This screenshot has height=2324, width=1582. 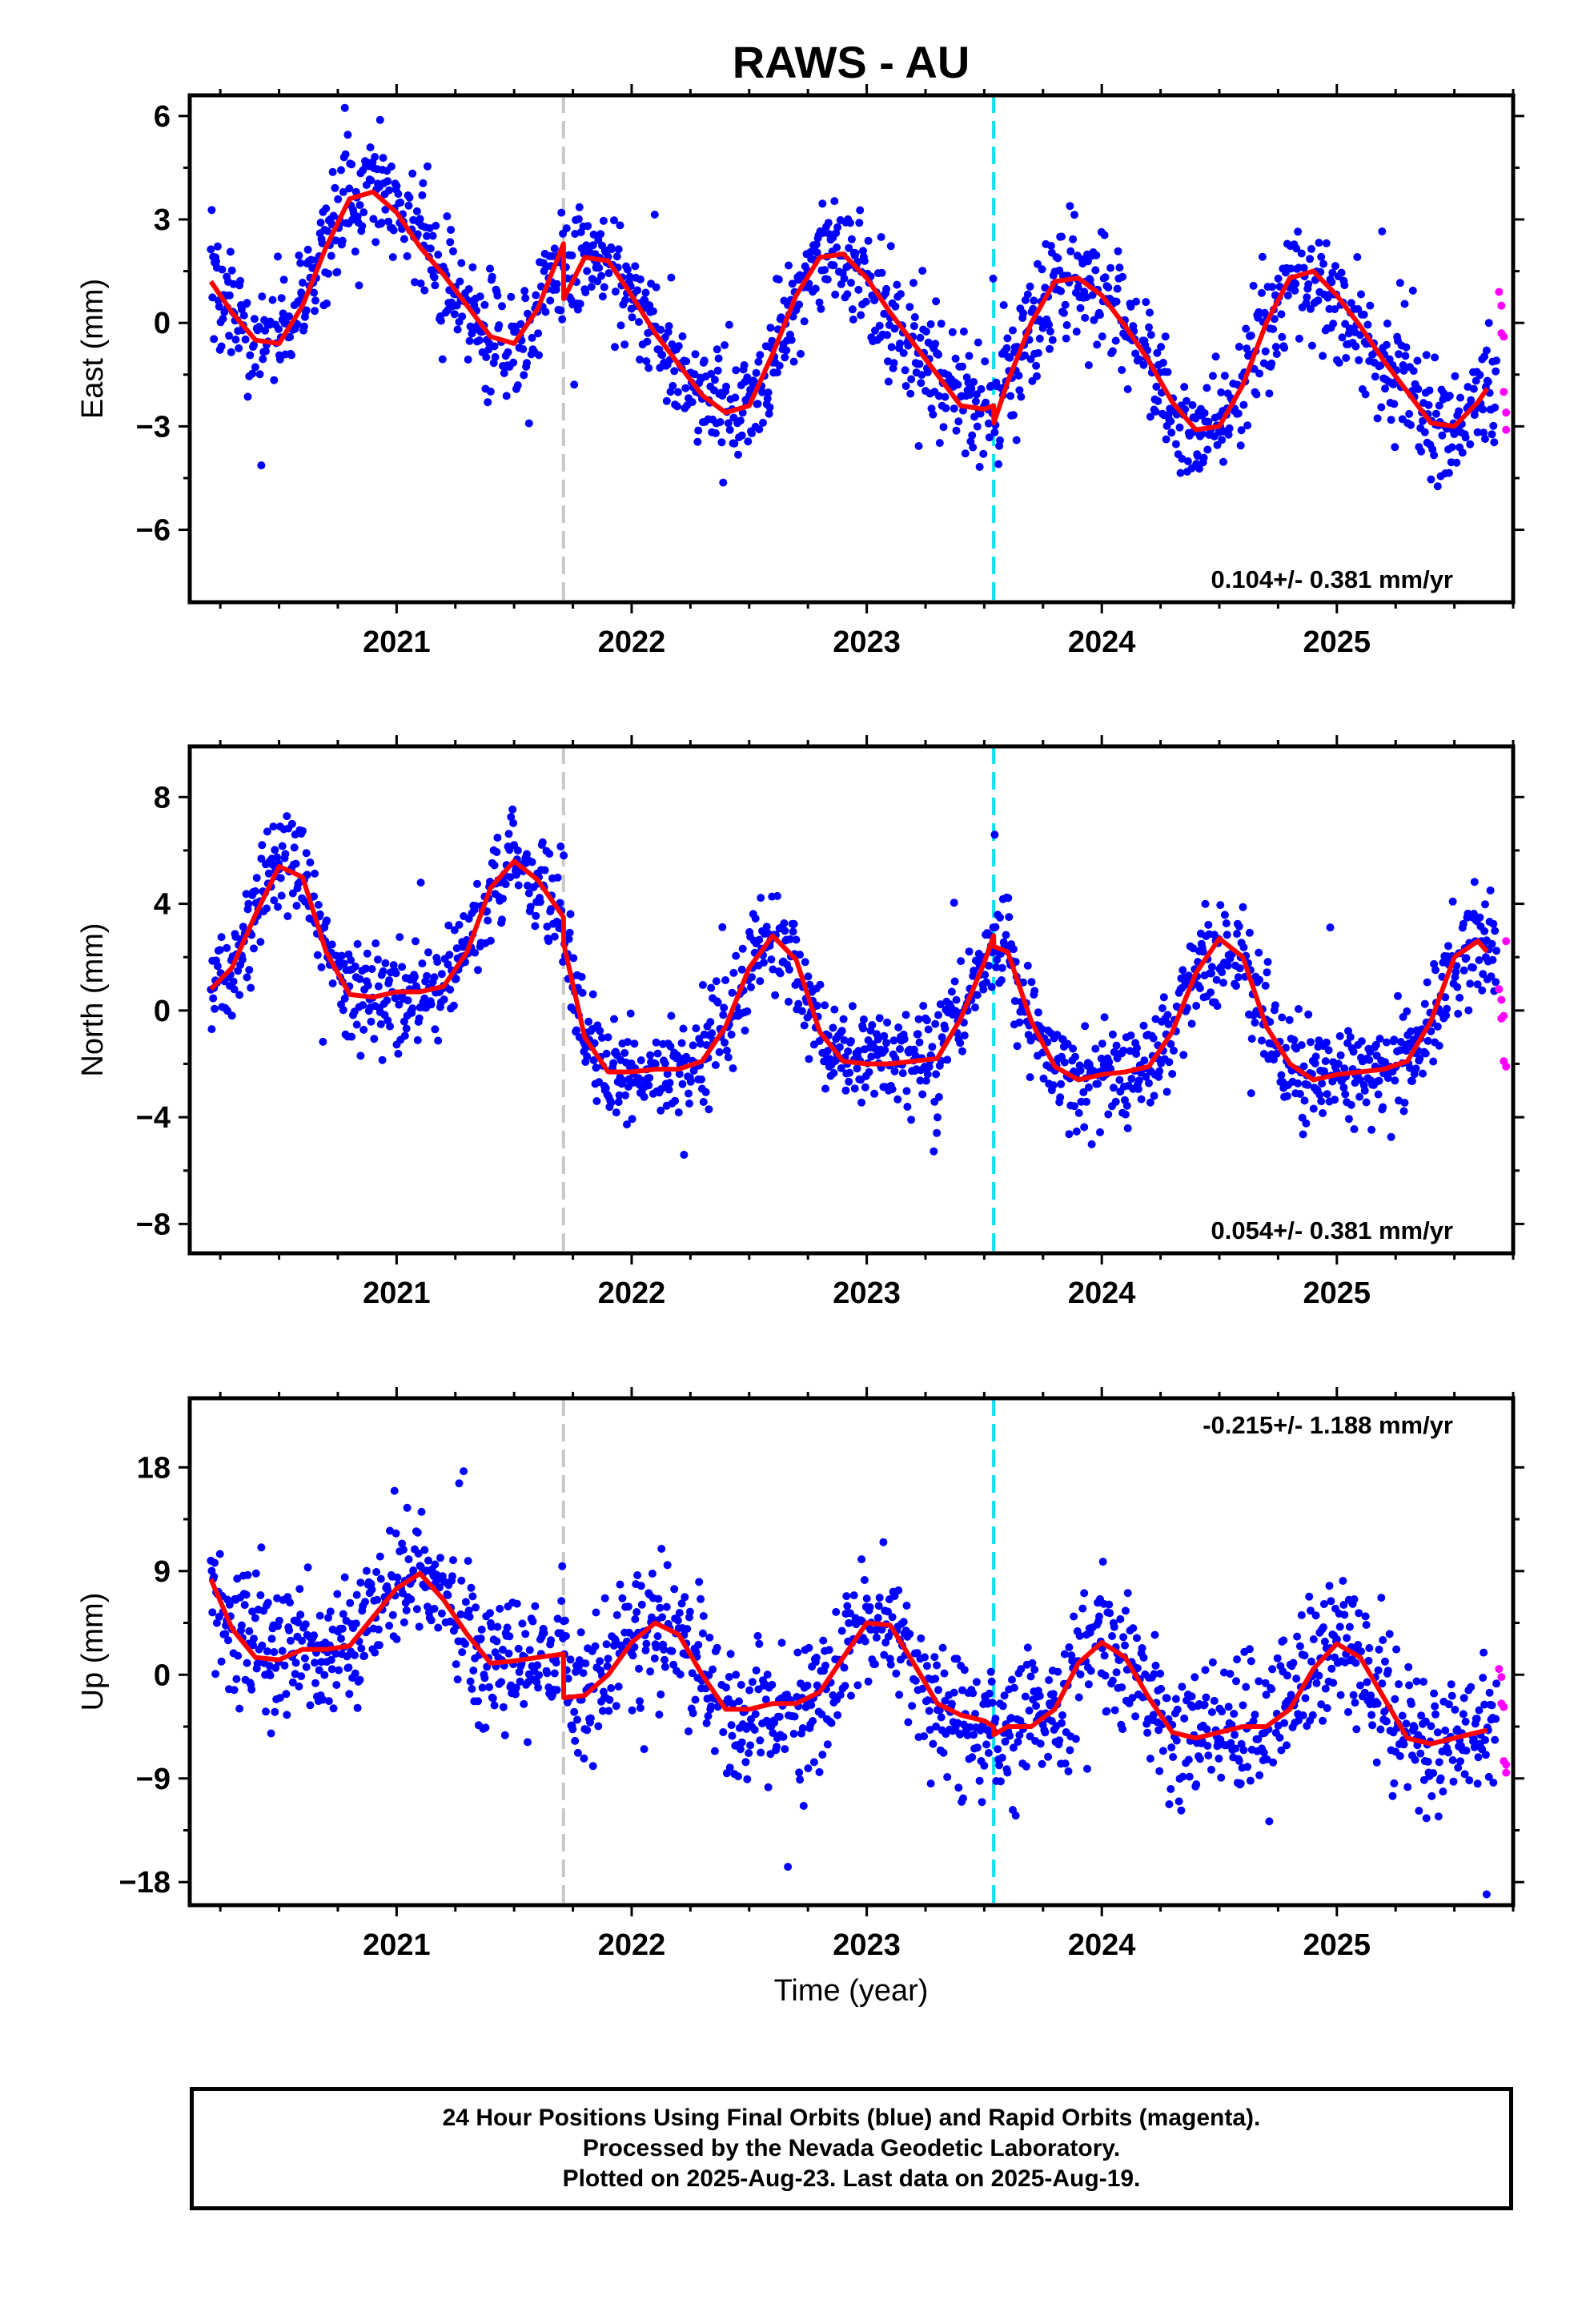 I want to click on rapid-orbit-point, so click(x=1504, y=1015).